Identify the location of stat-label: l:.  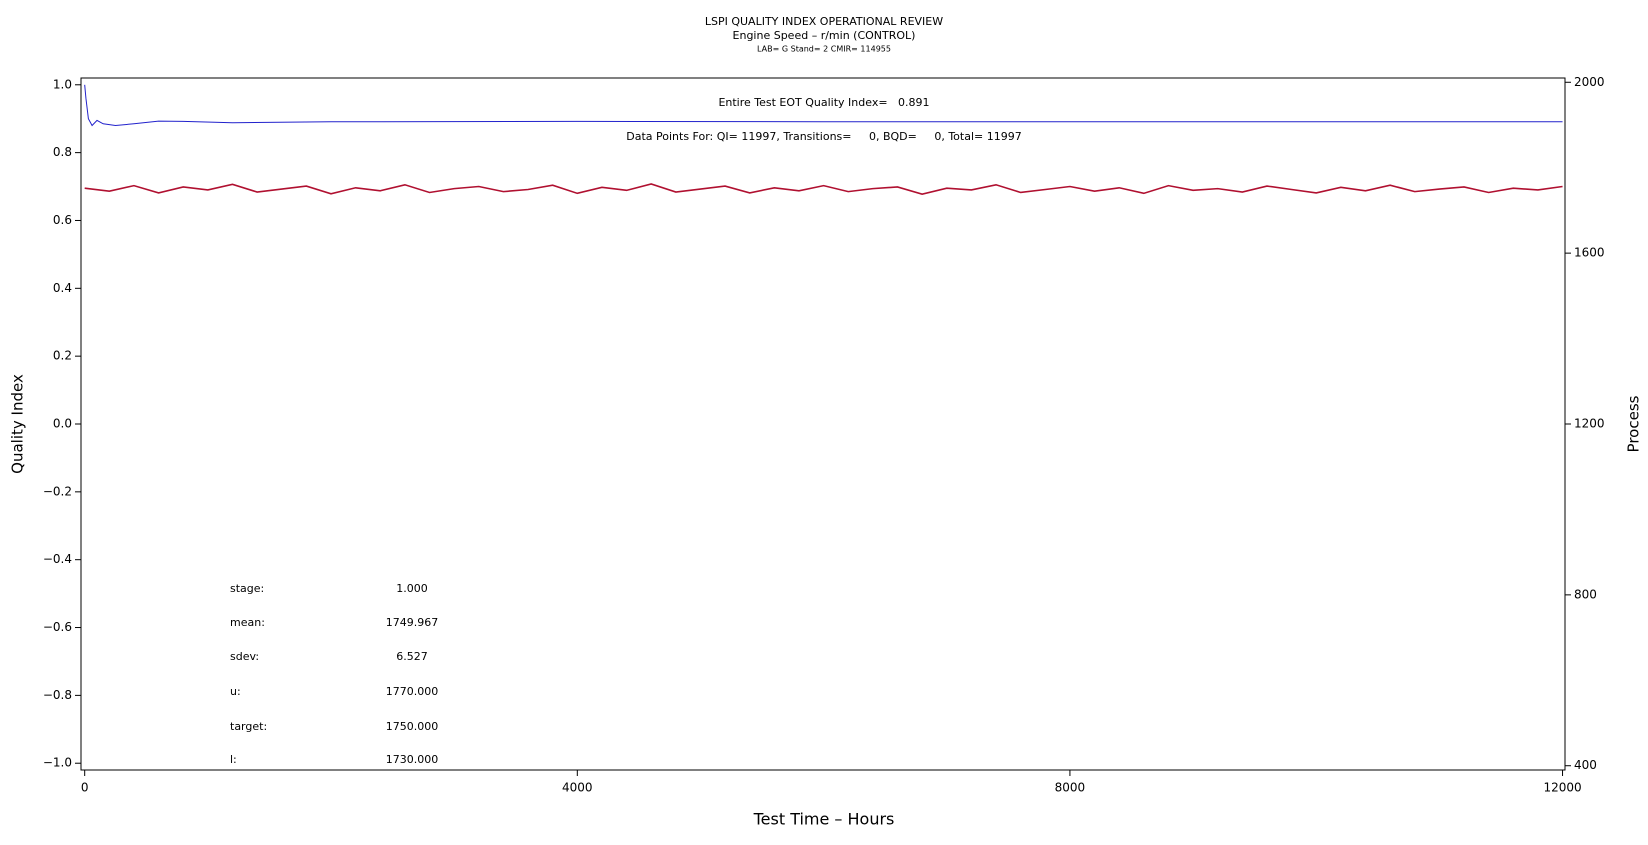
(233, 759).